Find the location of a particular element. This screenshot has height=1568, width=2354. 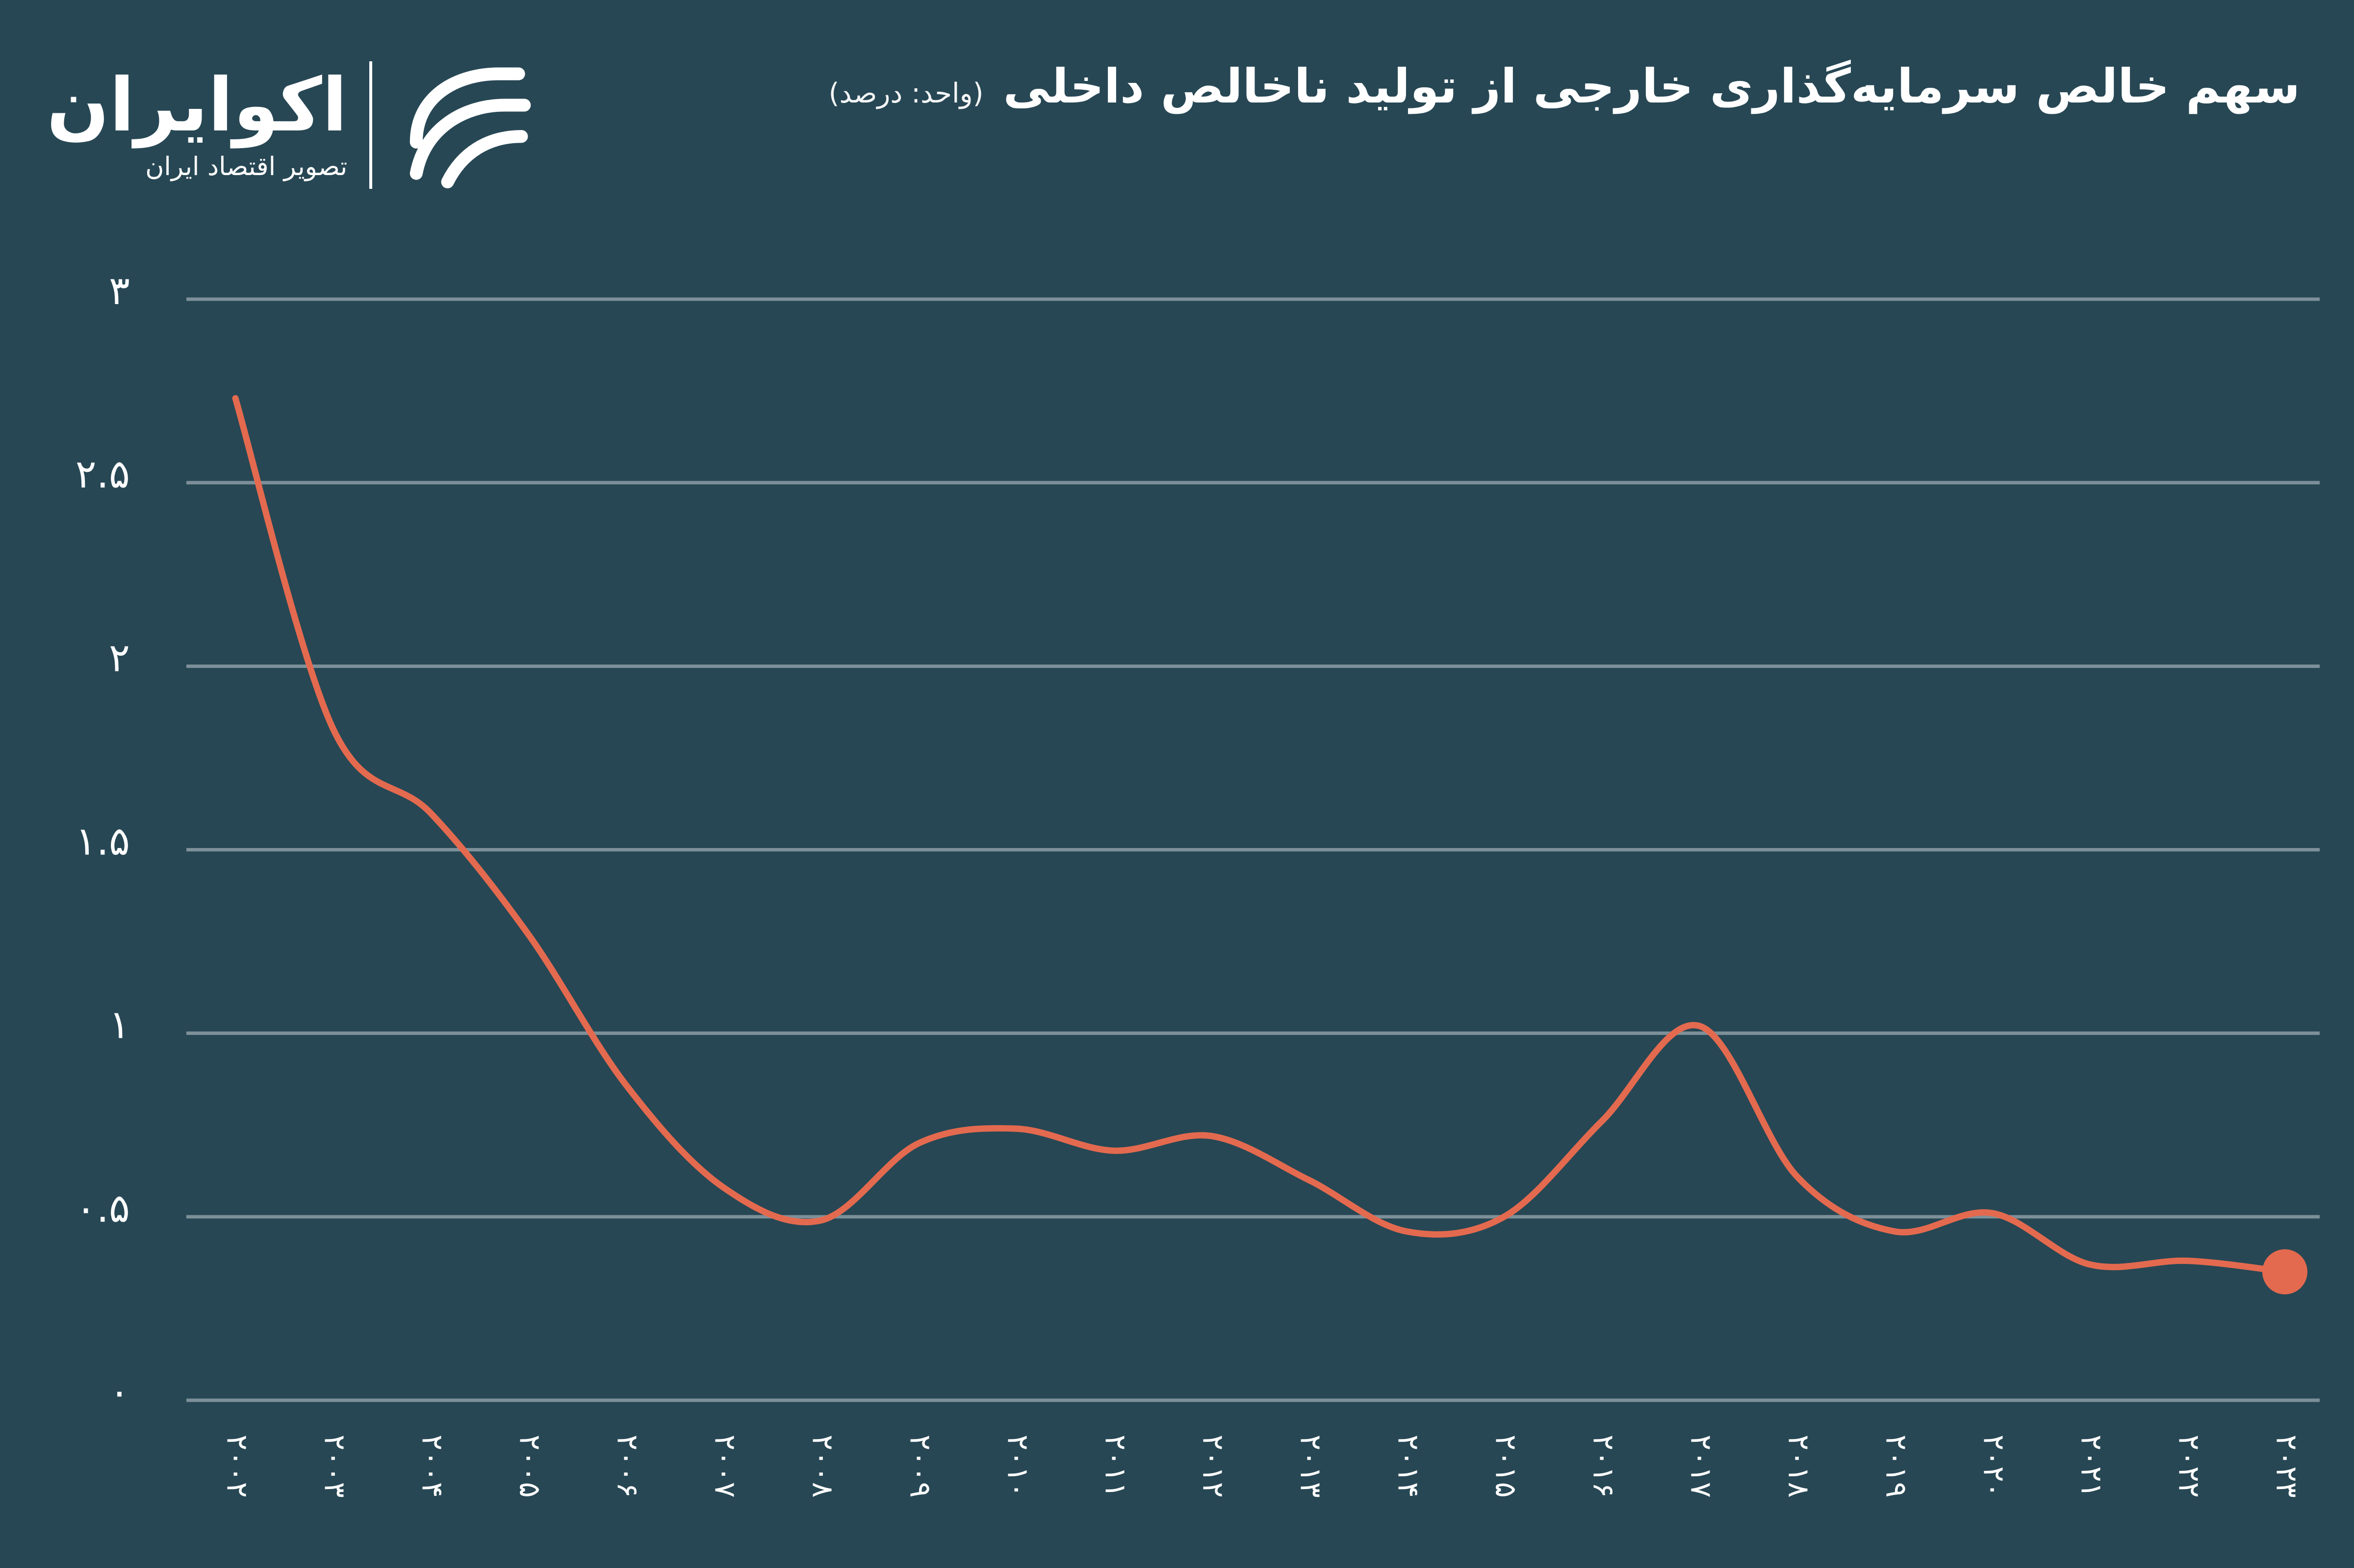

ecoiran-logo-icon is located at coordinates (470, 128).